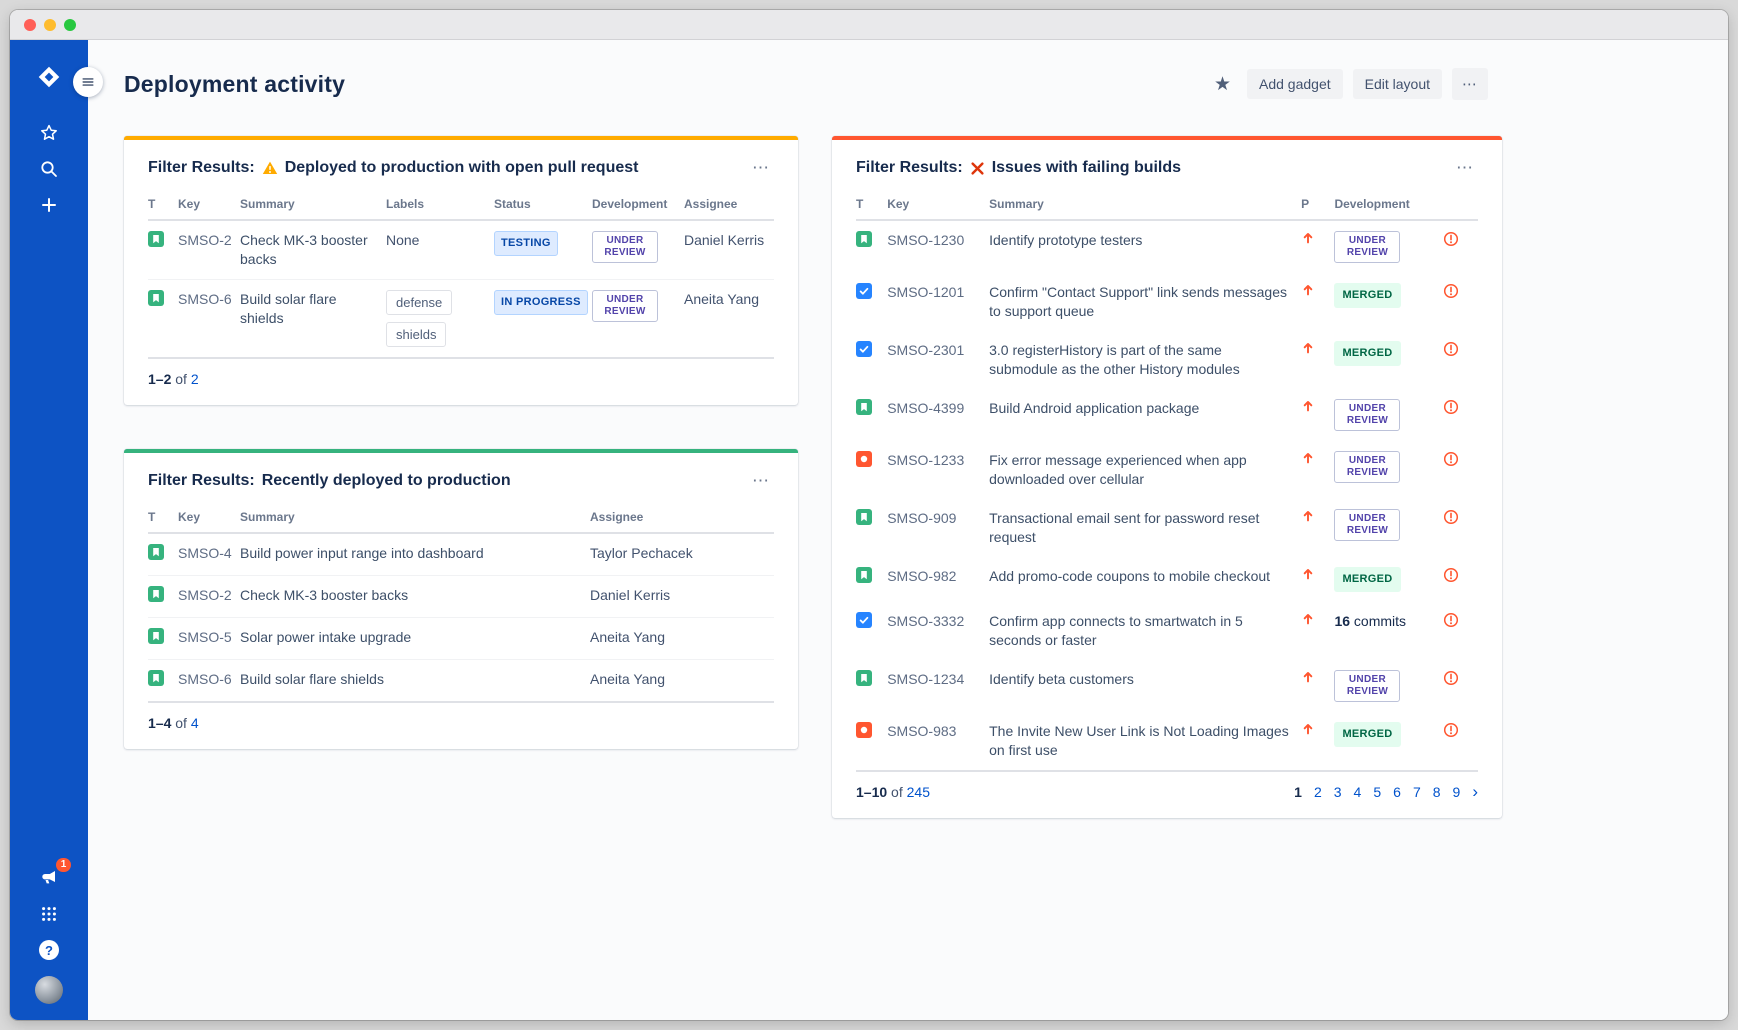  I want to click on sidebar-item-create, so click(49, 205).